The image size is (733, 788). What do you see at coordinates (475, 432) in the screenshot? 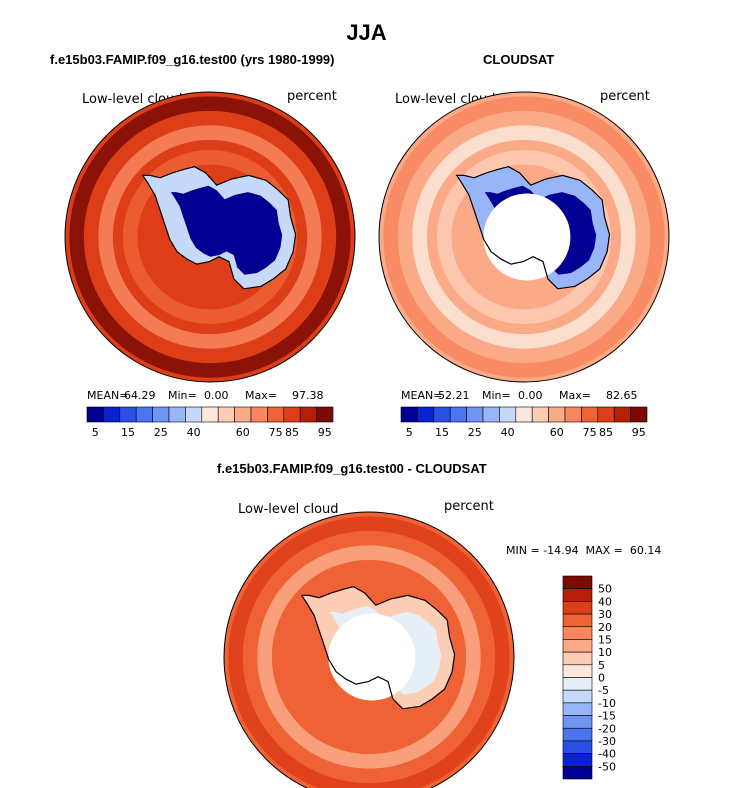
I see `colorbar-2-tick-label: 25` at bounding box center [475, 432].